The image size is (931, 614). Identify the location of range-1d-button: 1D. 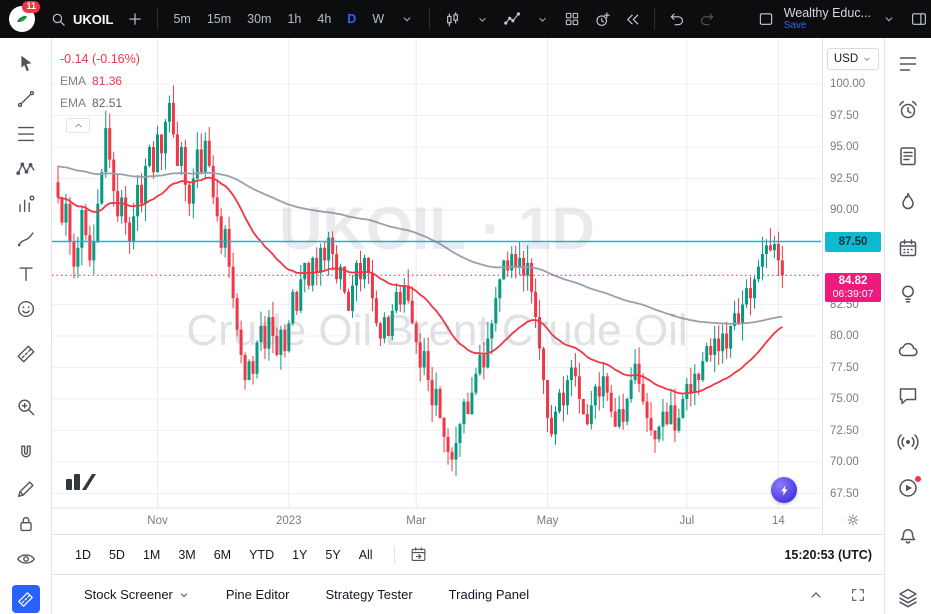
(83, 555).